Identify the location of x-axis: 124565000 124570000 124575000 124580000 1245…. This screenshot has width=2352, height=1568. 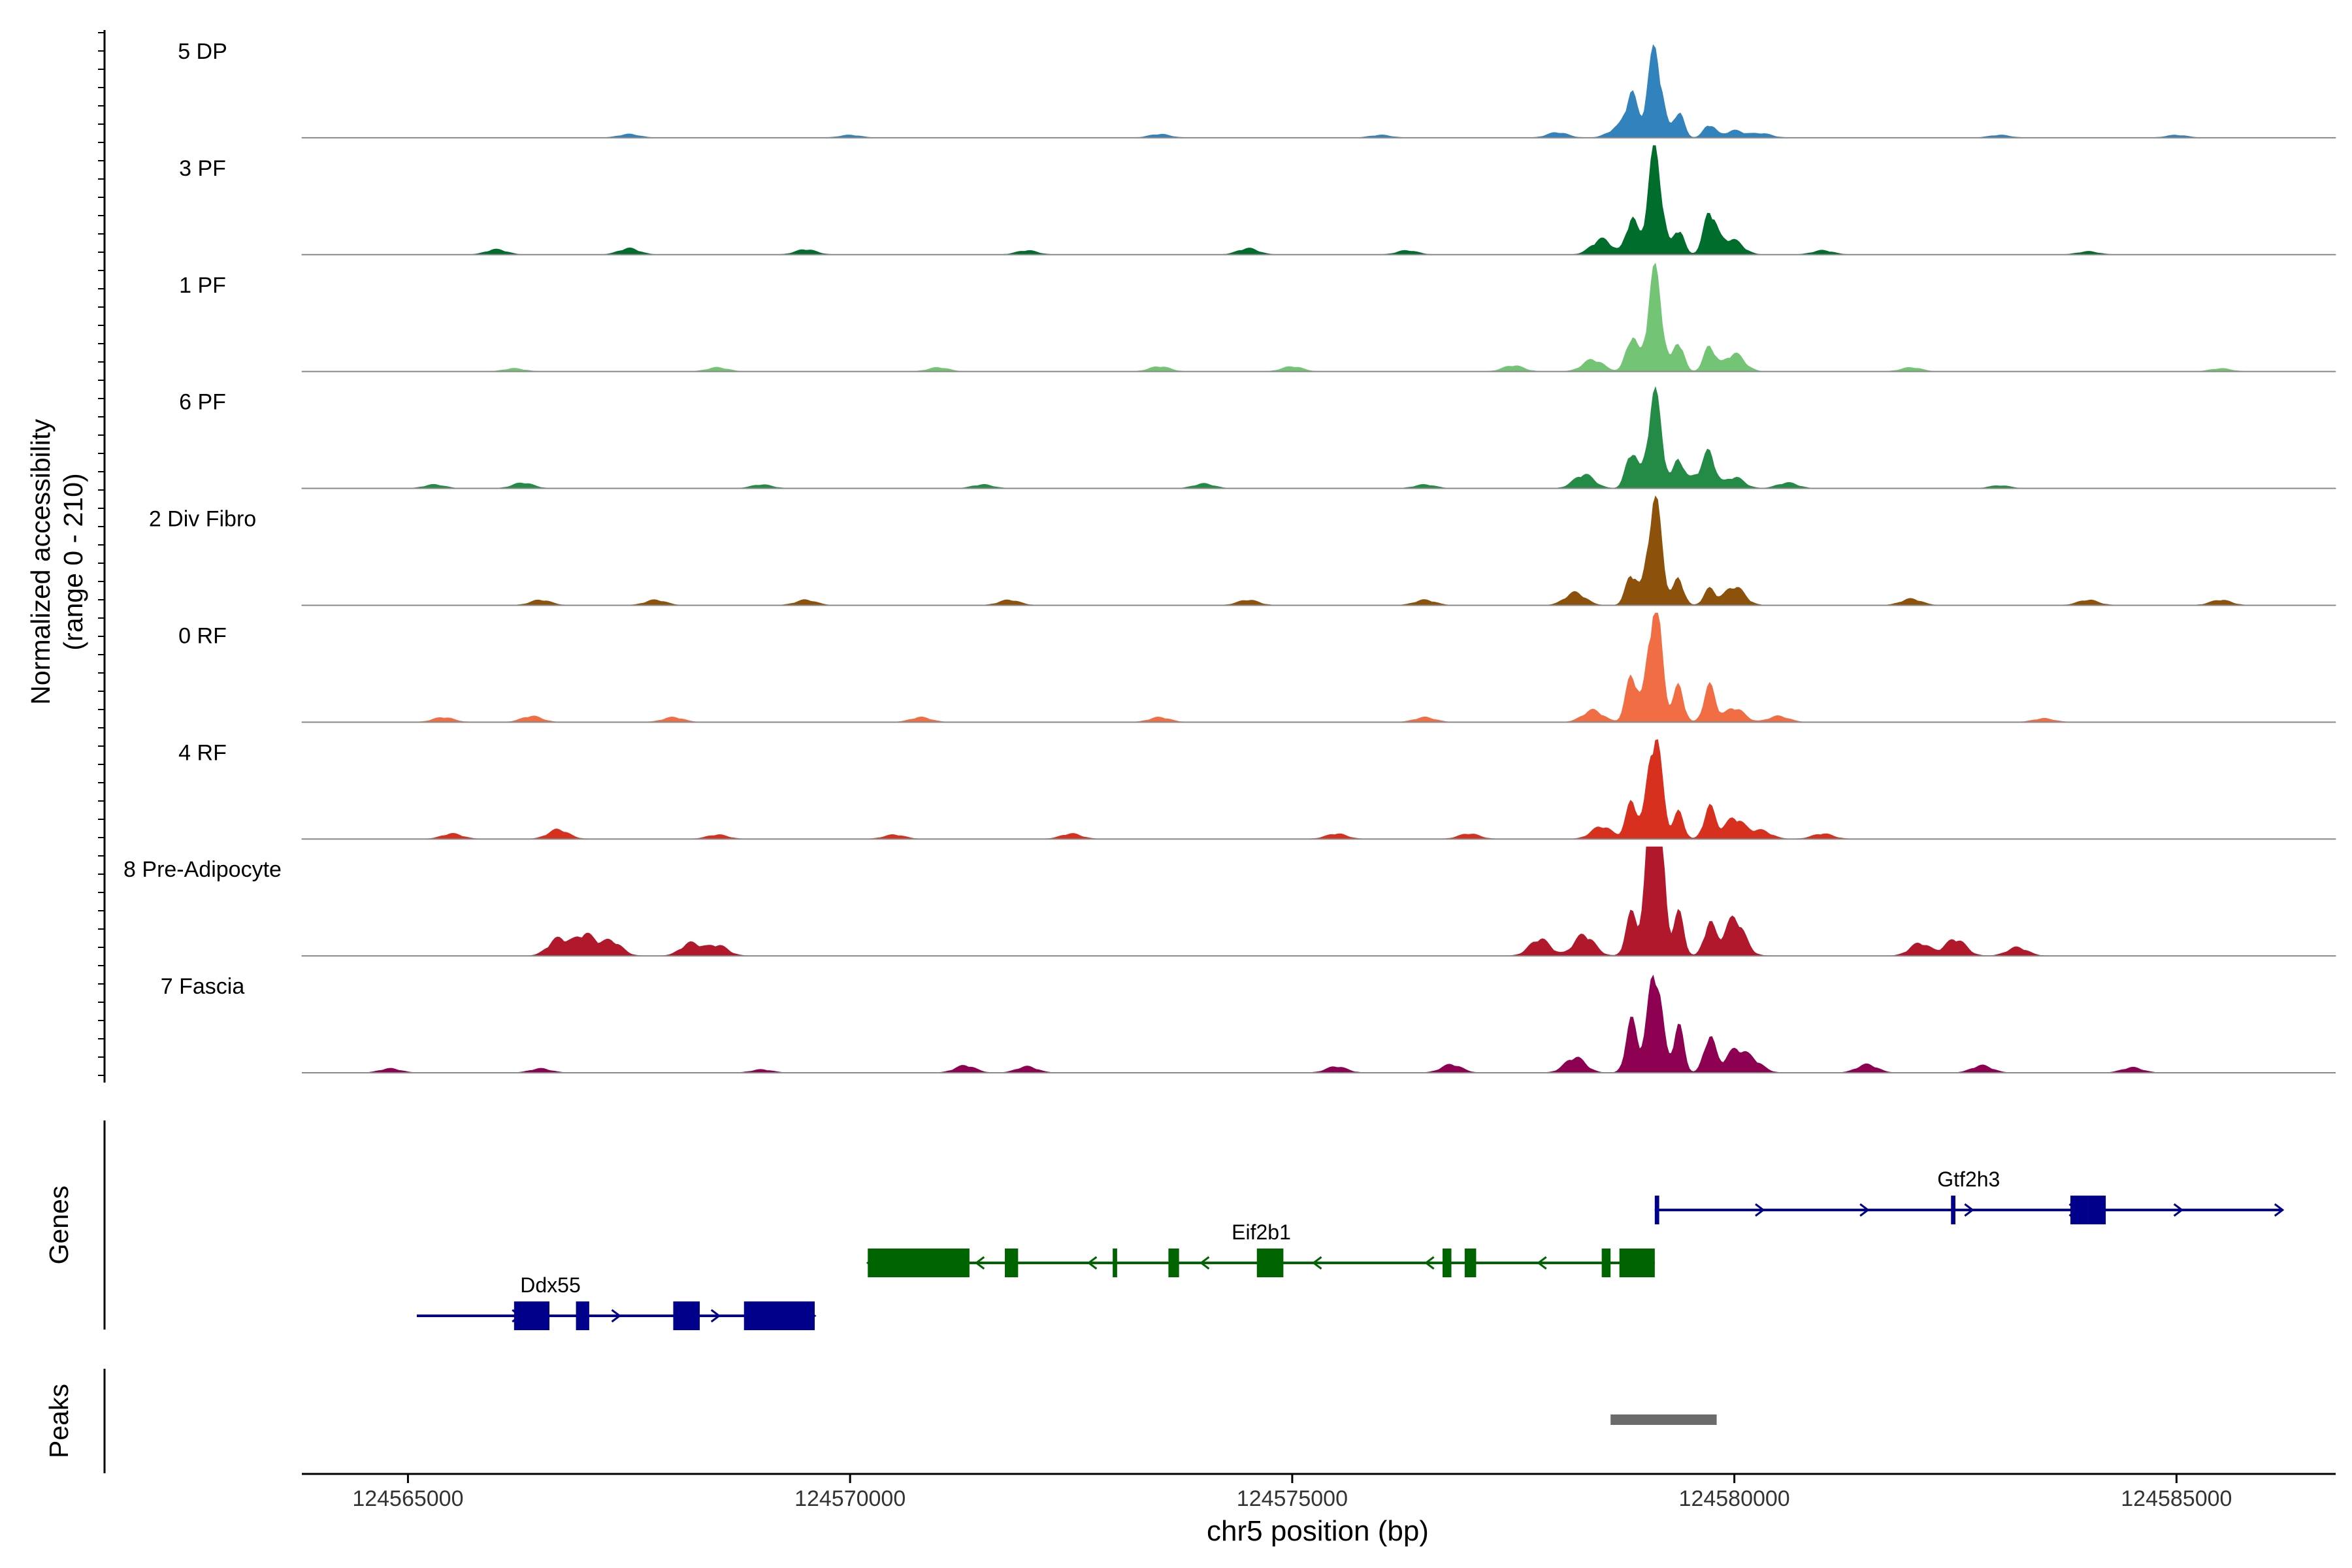
(1319, 1492).